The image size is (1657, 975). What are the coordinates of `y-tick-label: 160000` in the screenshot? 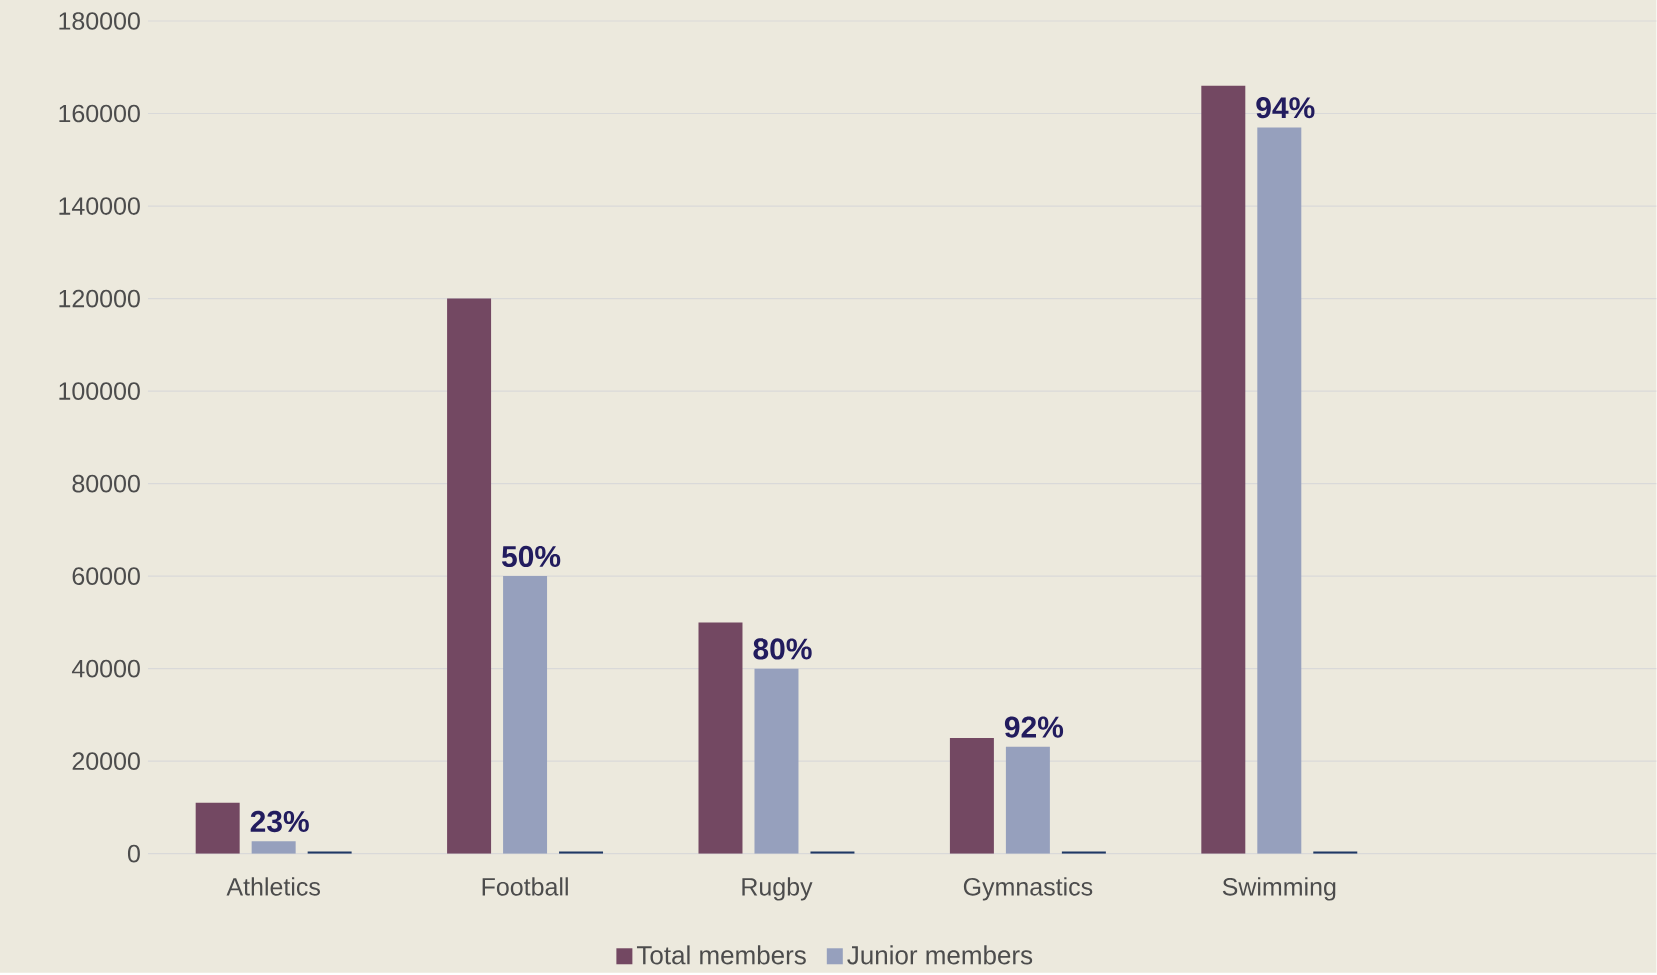 It's located at (99, 113).